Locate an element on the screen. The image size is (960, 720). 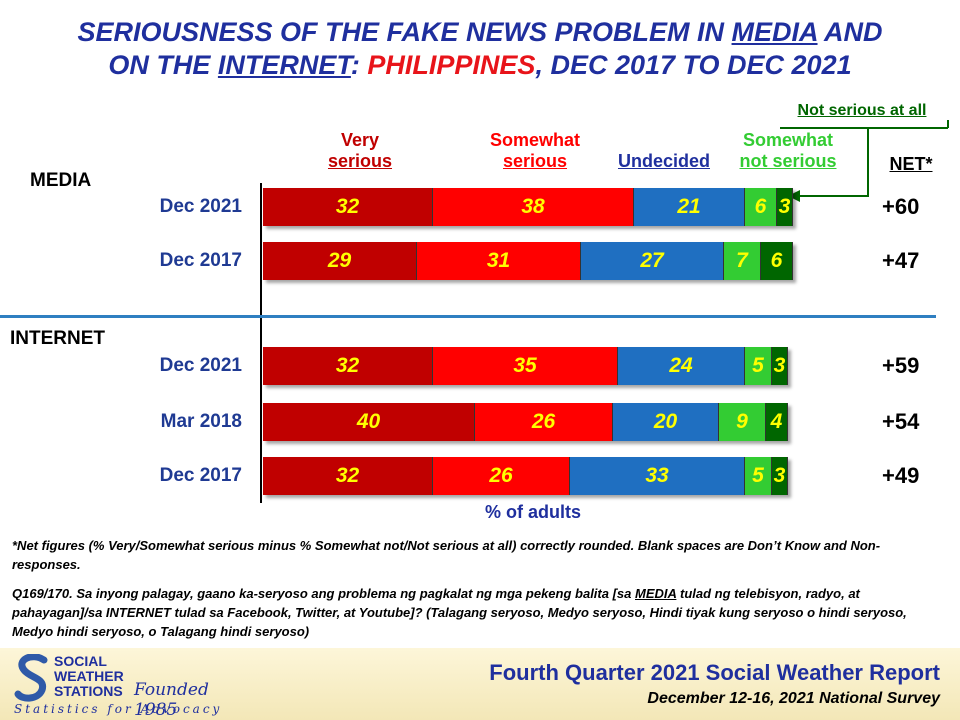
header-undecided: Undecided is located at coordinates (663, 161).